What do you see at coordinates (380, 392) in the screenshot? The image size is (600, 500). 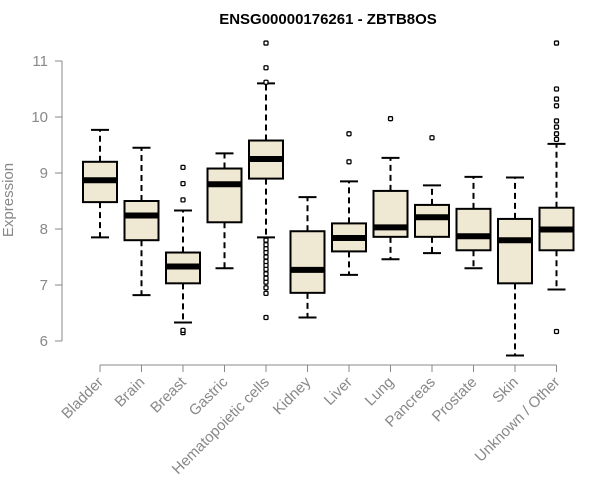 I see `x-tick-label: Lung` at bounding box center [380, 392].